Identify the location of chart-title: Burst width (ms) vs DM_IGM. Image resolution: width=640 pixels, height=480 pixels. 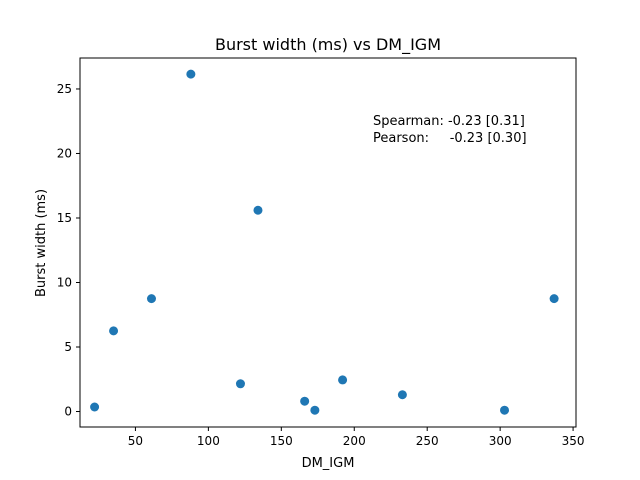
(328, 45).